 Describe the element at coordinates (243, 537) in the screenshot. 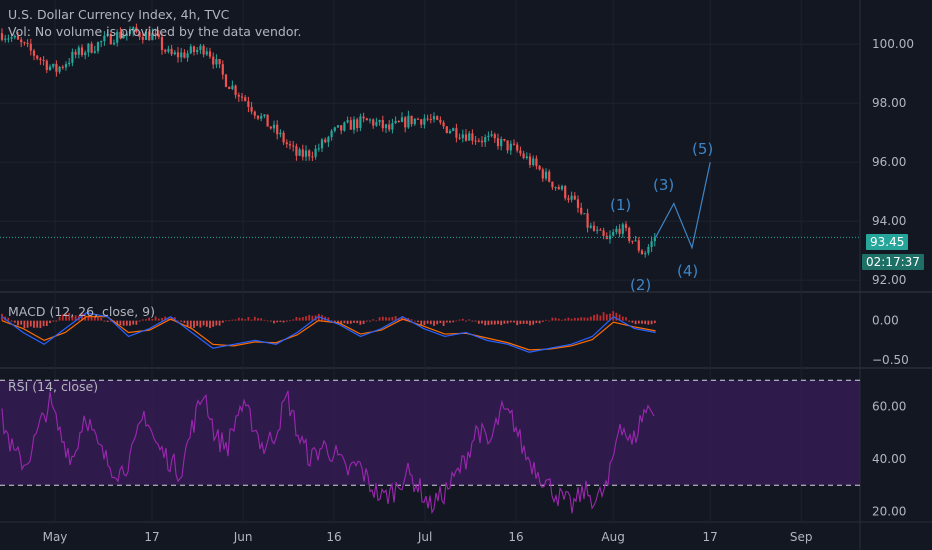

I see `time-tick-label: Jun` at that location.